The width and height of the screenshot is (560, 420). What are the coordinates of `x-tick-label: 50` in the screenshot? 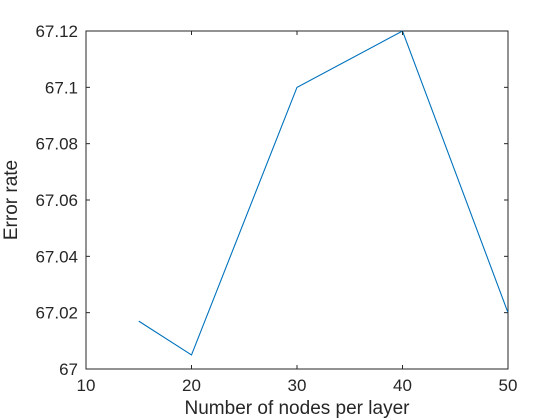 It's located at (508, 385).